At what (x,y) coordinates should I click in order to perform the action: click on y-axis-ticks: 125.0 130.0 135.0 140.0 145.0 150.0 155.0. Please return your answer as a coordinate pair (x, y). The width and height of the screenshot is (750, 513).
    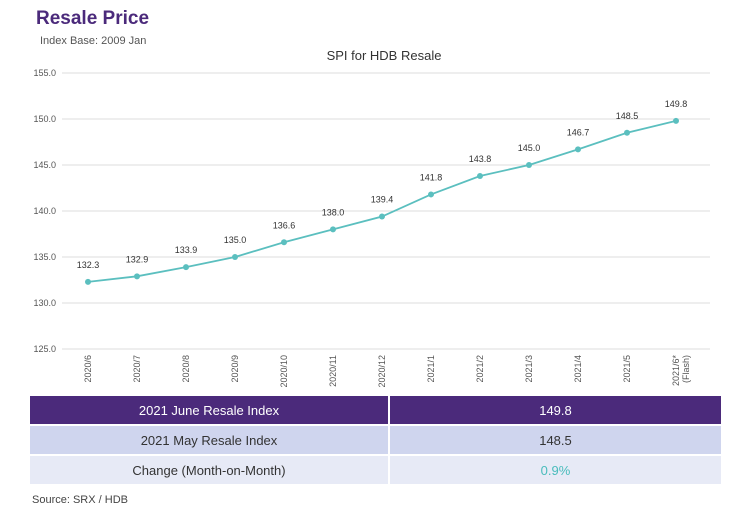
    Looking at the image, I should click on (44, 211).